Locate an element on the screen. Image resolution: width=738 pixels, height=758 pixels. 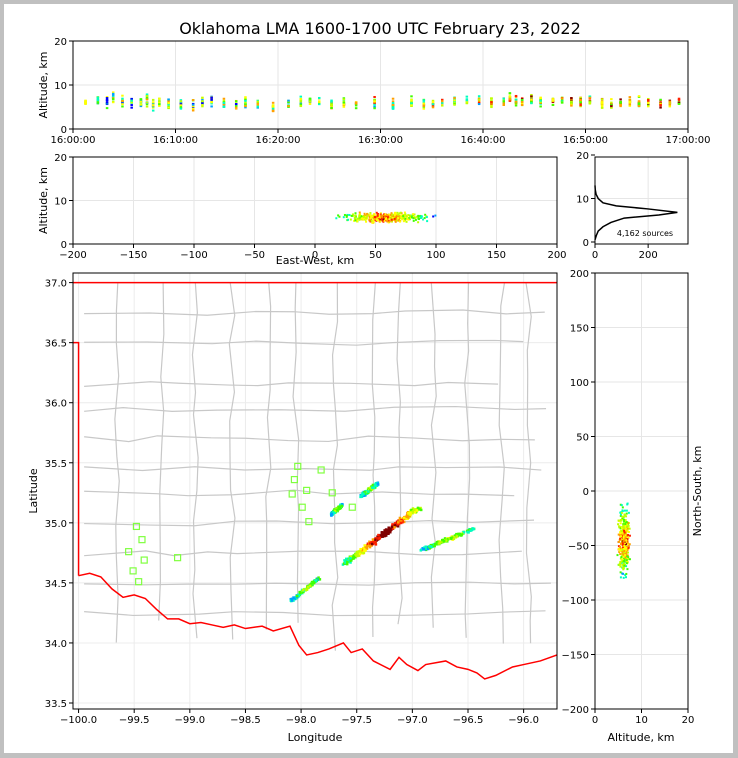
x-tick-label: 16:40:00 is located at coordinates (483, 140).